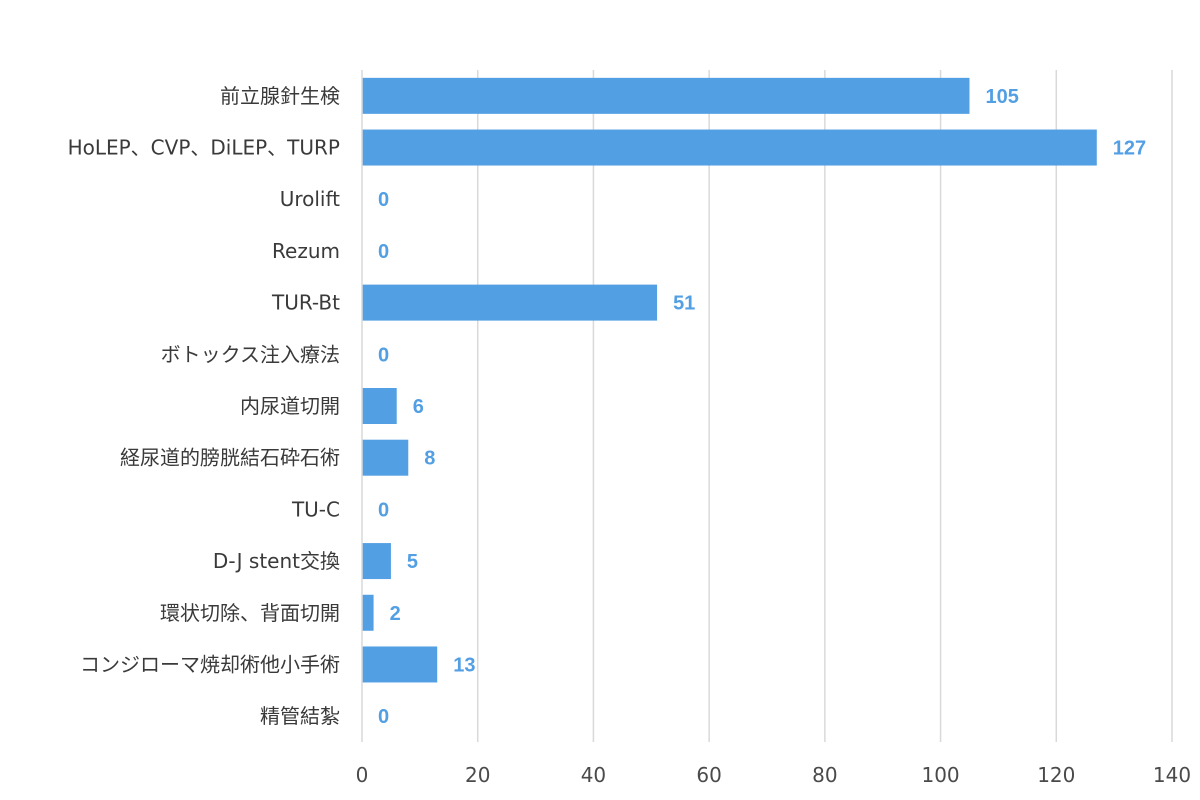  What do you see at coordinates (1056, 775) in the screenshot?
I see `x-tick-label: 120` at bounding box center [1056, 775].